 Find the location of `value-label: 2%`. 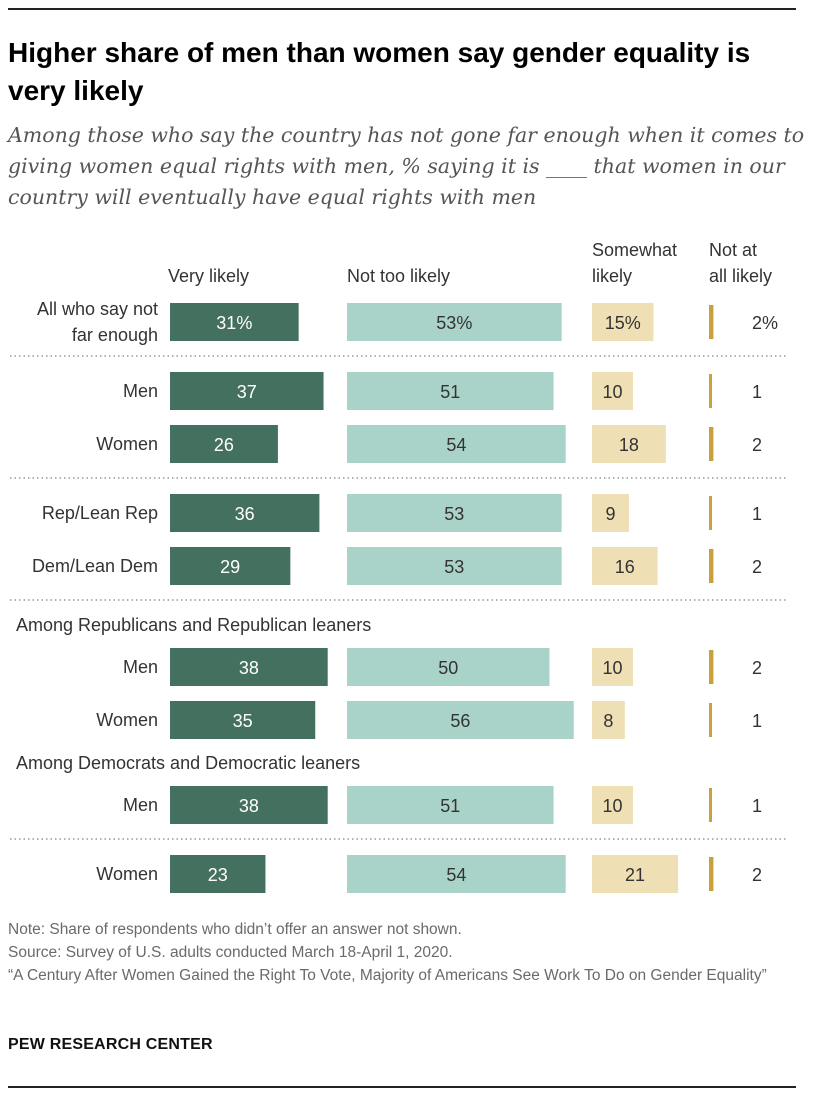

value-label: 2% is located at coordinates (765, 323).